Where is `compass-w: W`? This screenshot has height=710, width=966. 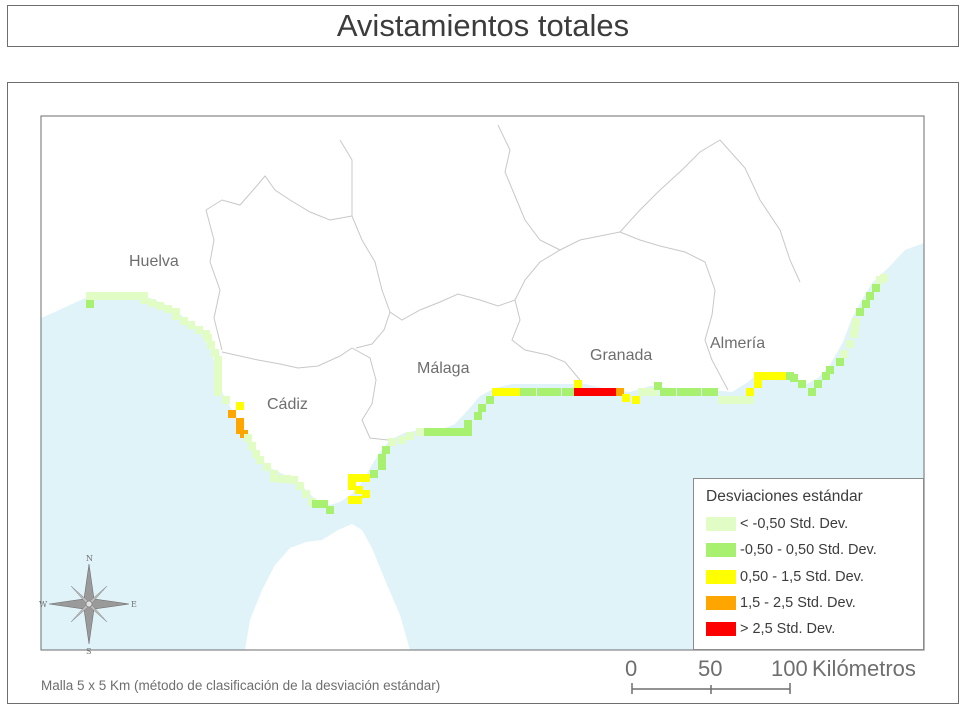 compass-w: W is located at coordinates (43, 604).